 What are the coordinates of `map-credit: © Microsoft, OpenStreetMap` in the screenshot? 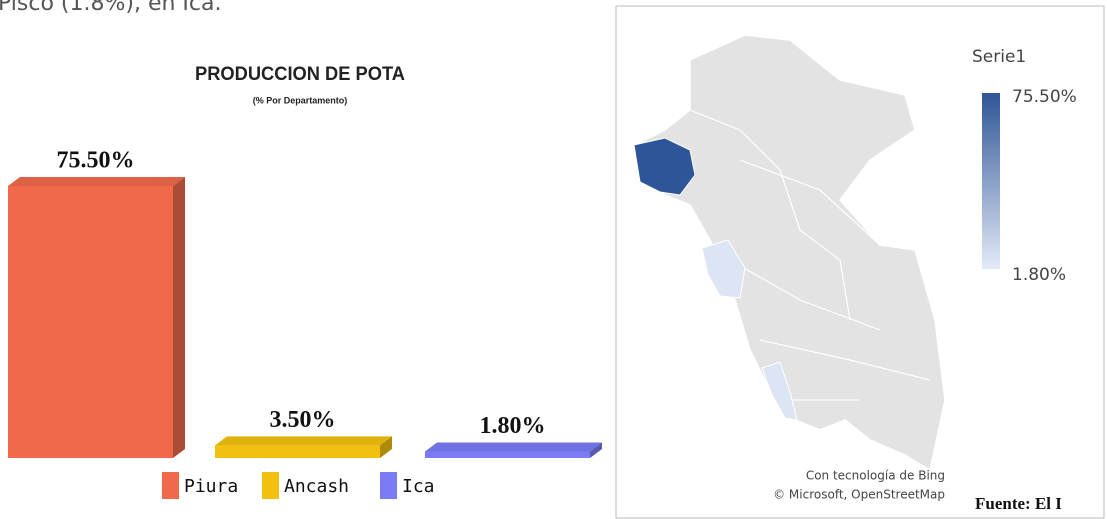 It's located at (859, 495).